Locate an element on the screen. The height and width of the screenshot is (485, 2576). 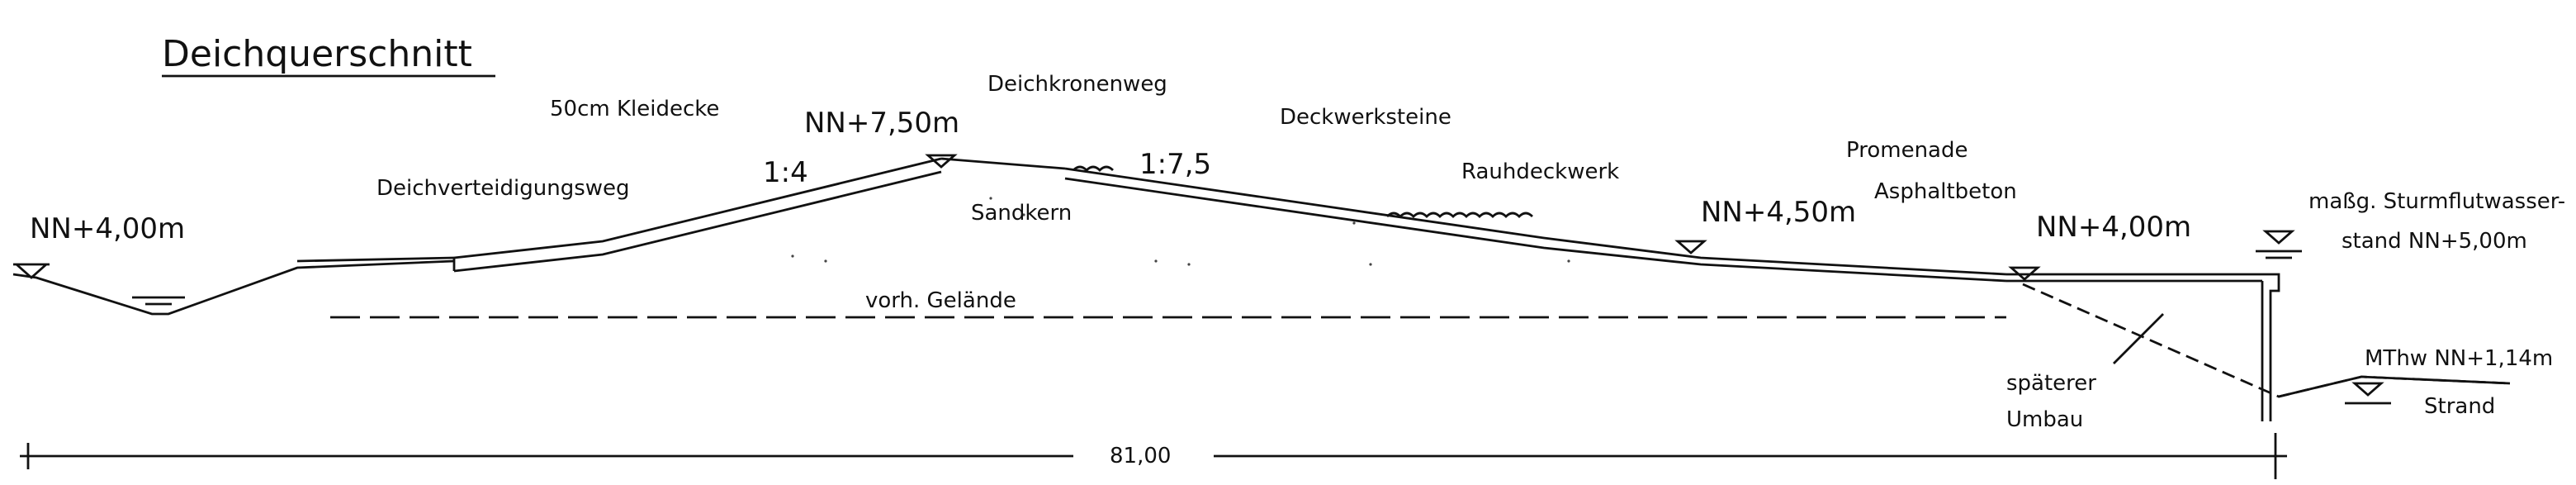
label: Deckwerksteine is located at coordinates (1365, 117).